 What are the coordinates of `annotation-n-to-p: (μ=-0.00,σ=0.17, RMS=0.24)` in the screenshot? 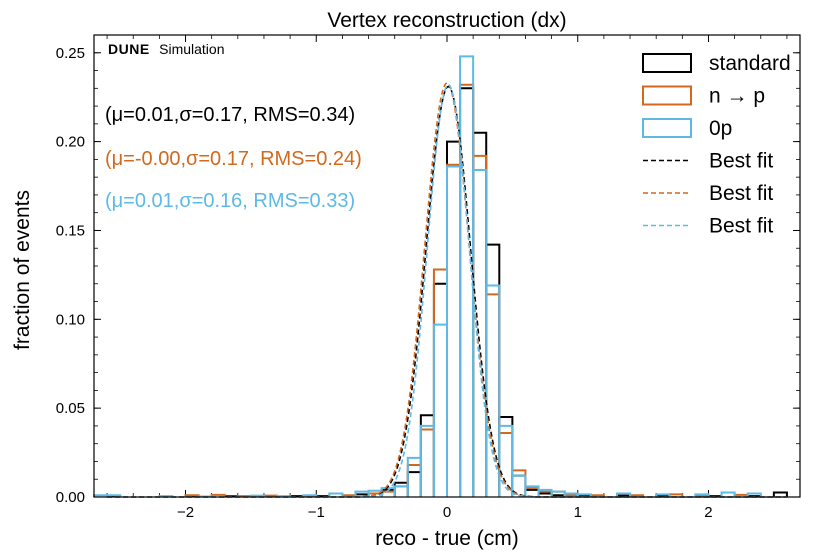 It's located at (233, 159).